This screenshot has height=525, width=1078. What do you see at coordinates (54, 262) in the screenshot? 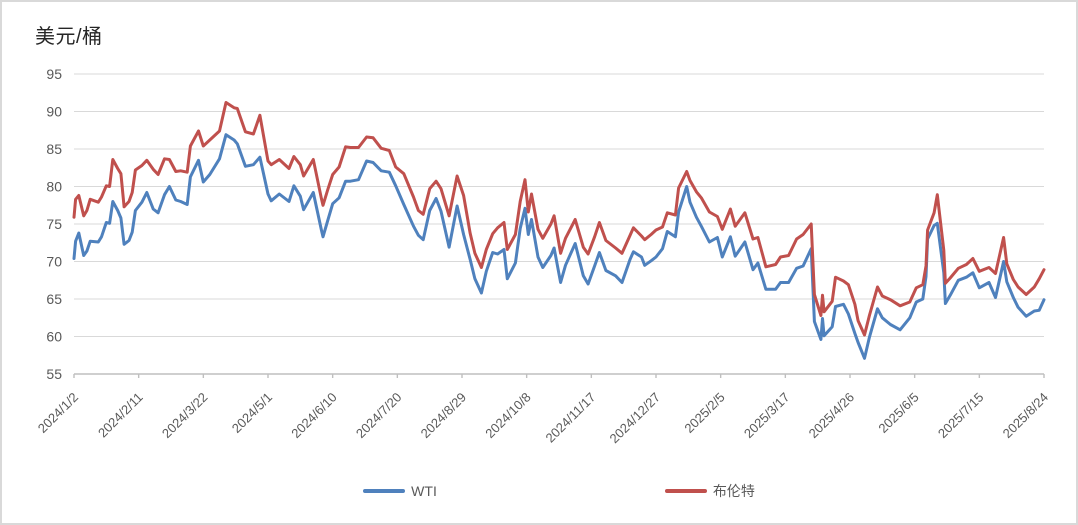
I see `y-tick-label: 70` at bounding box center [54, 262].